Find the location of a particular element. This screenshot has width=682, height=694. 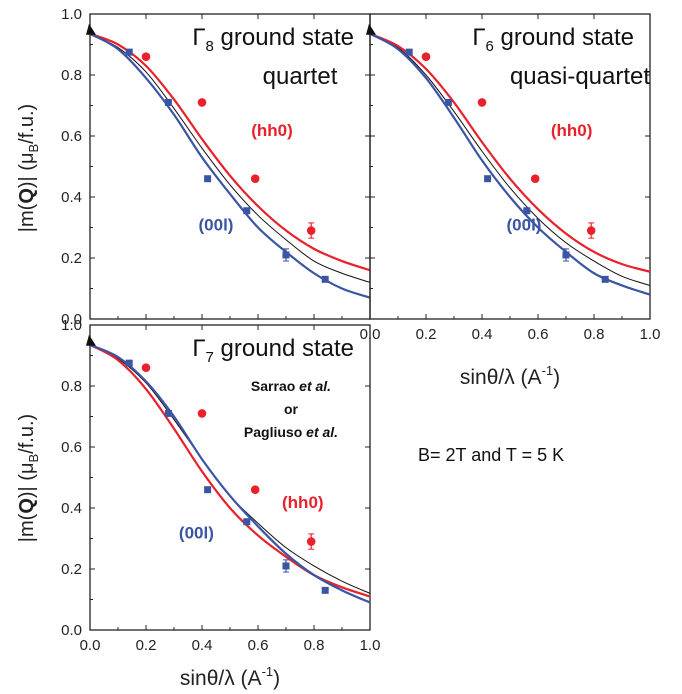

title-subscript: 6 is located at coordinates (490, 46).